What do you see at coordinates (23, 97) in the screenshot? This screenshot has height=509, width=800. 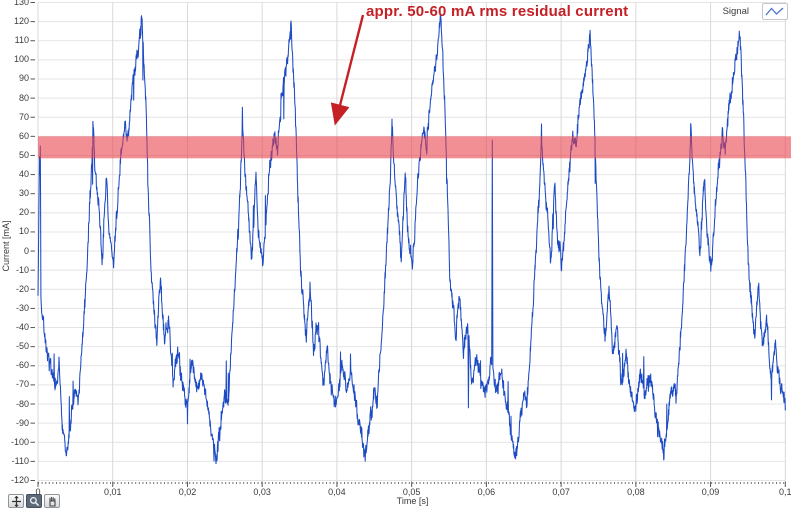 I see `y-tick-label: 80` at bounding box center [23, 97].